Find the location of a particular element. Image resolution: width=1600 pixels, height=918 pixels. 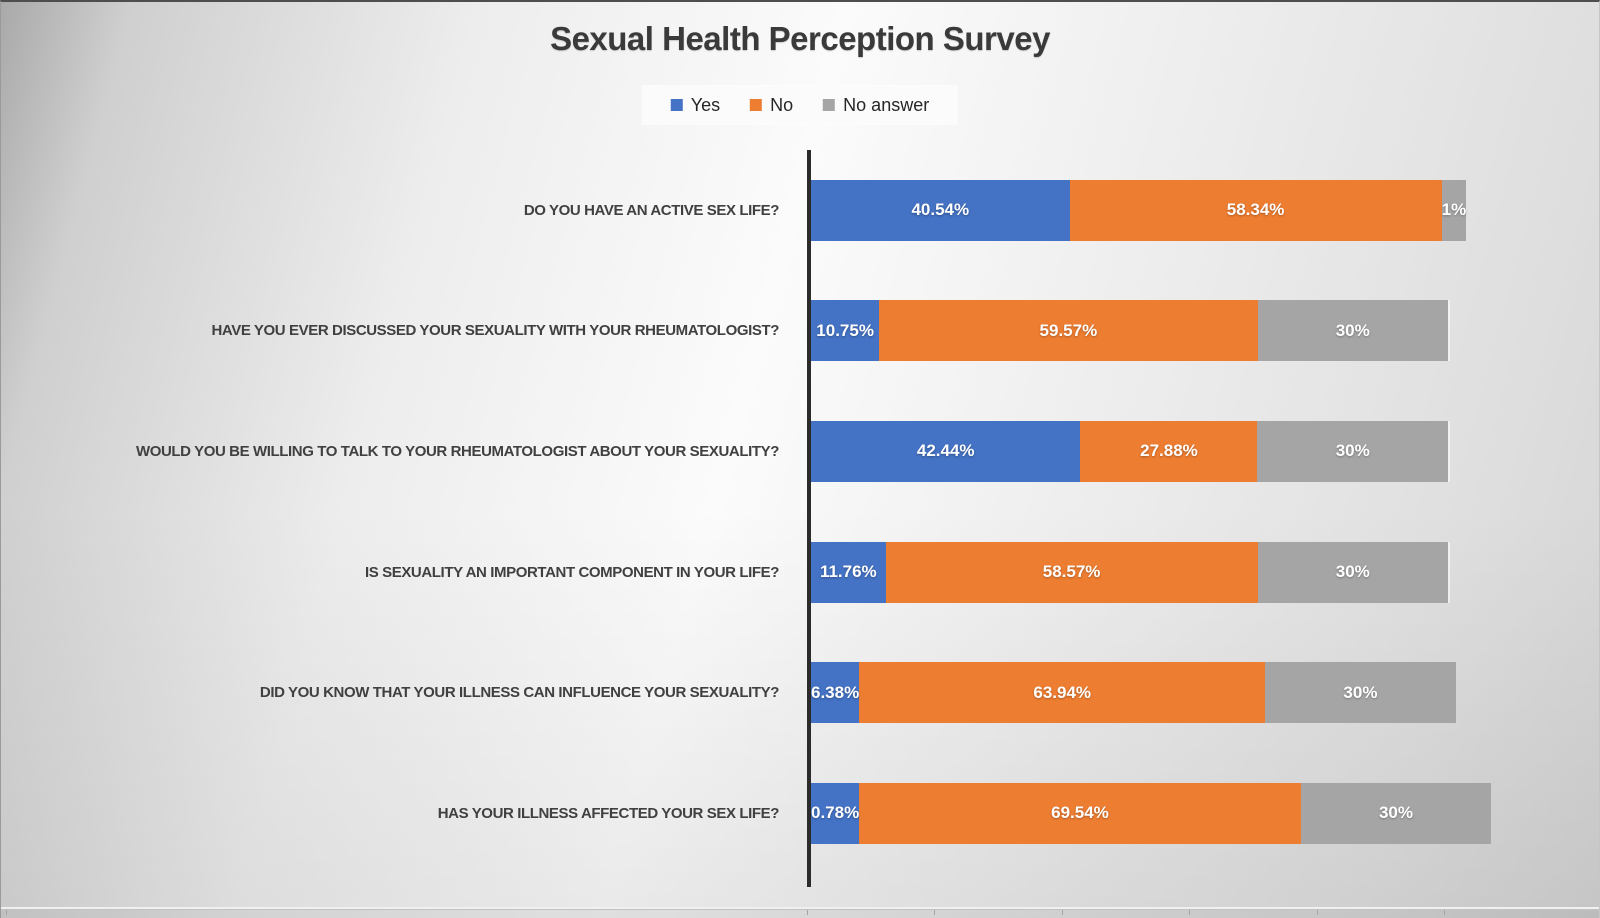

value-label: 63.94% is located at coordinates (1062, 692).